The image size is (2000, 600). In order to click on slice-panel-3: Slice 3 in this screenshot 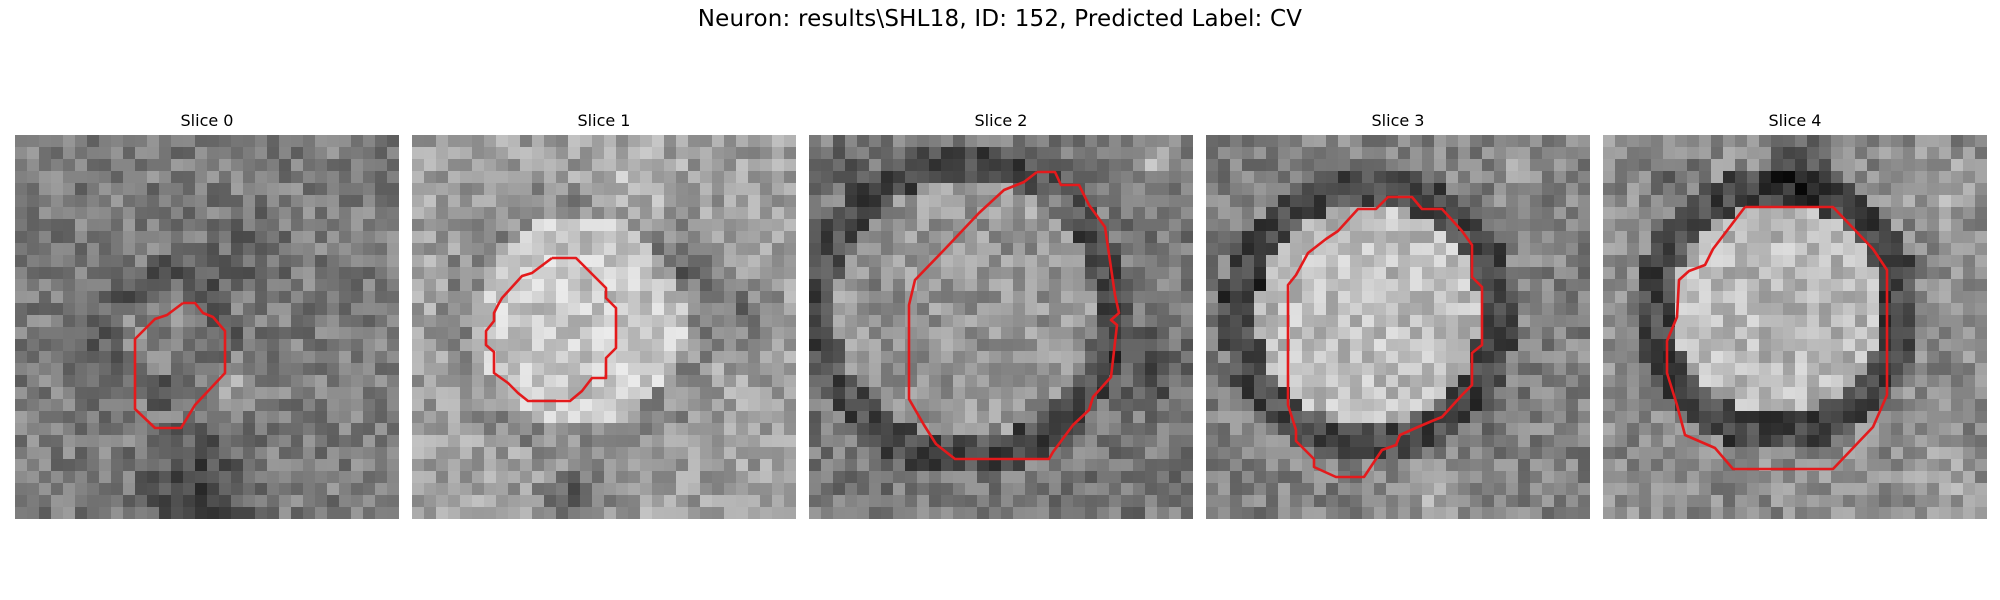, I will do `click(1398, 313)`.